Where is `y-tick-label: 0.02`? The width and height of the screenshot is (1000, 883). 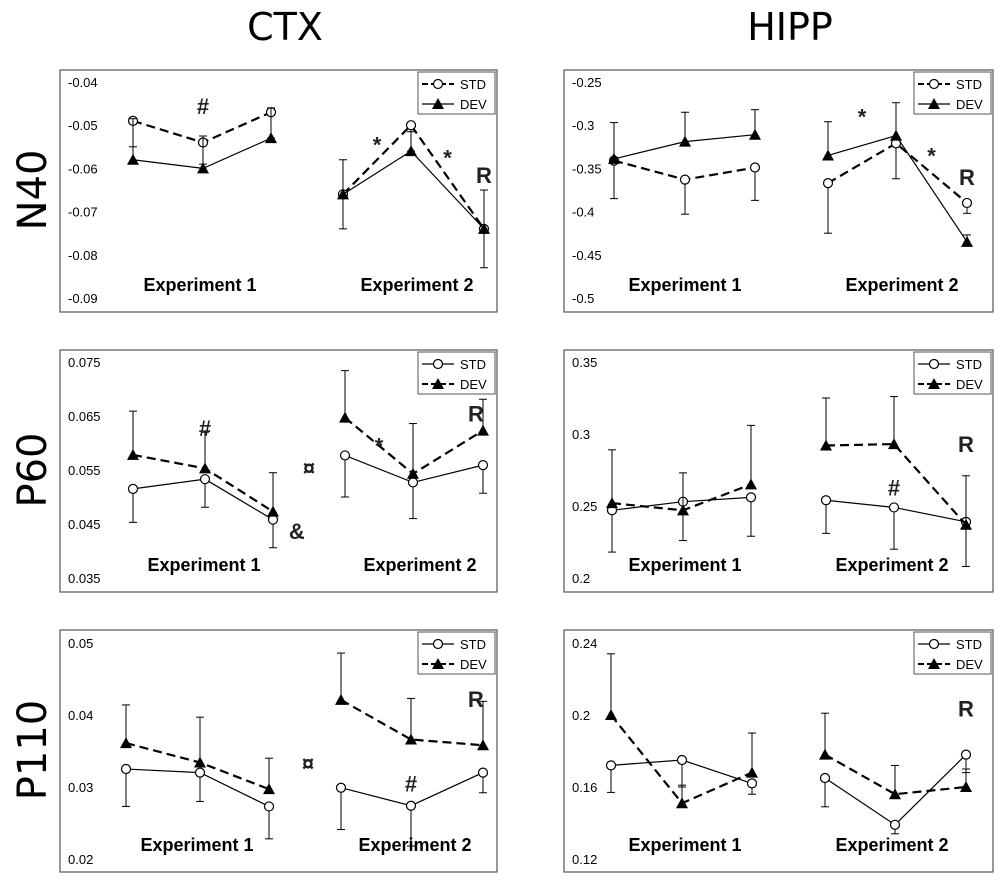 y-tick-label: 0.02 is located at coordinates (80, 859).